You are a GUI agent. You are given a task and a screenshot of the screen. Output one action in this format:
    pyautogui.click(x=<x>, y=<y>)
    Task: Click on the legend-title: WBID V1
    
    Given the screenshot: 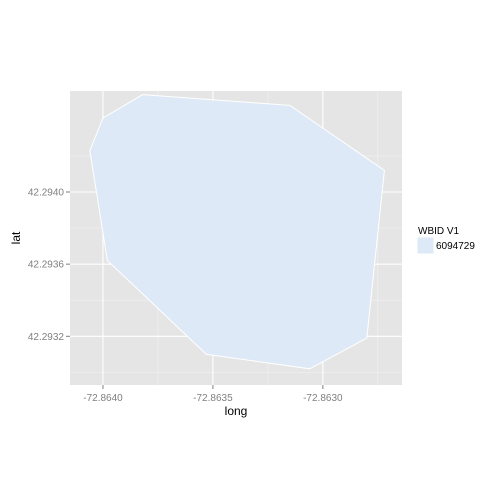 What is the action you would take?
    pyautogui.click(x=439, y=231)
    